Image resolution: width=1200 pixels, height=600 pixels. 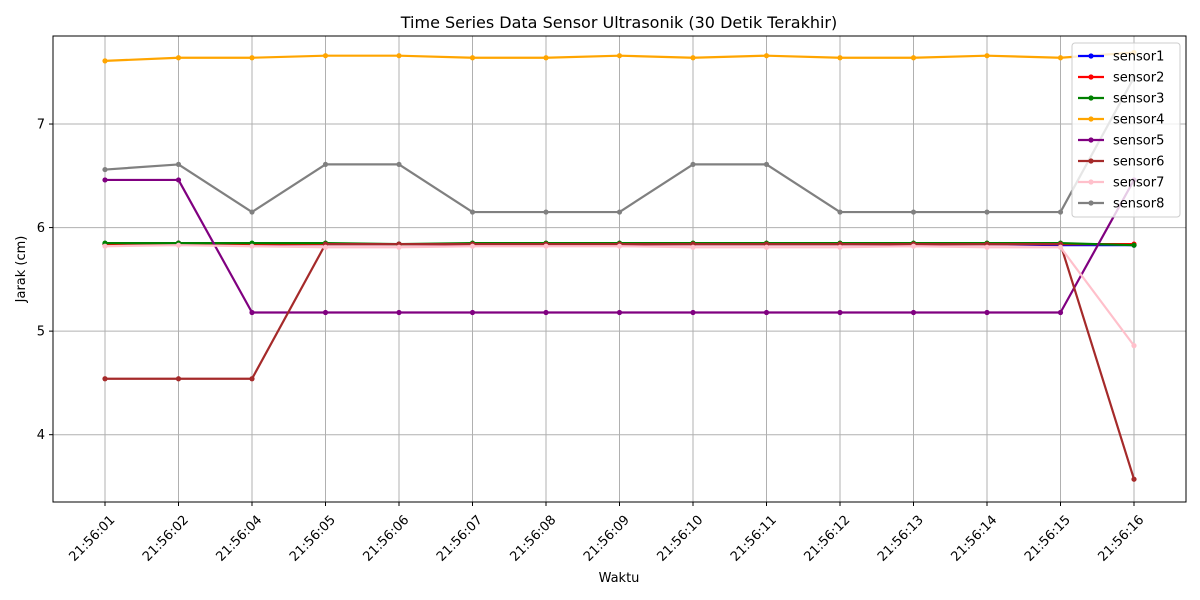 I want to click on legend-item-sensor4: sensor4, so click(x=1121, y=120).